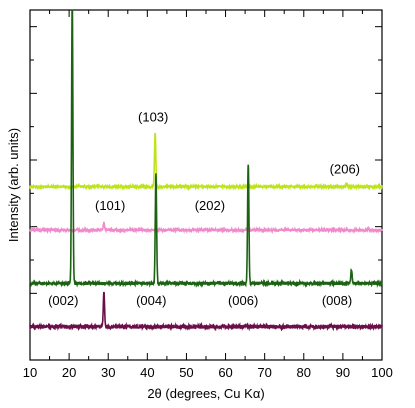  Describe the element at coordinates (343, 372) in the screenshot. I see `x-tick-label: 90` at that location.